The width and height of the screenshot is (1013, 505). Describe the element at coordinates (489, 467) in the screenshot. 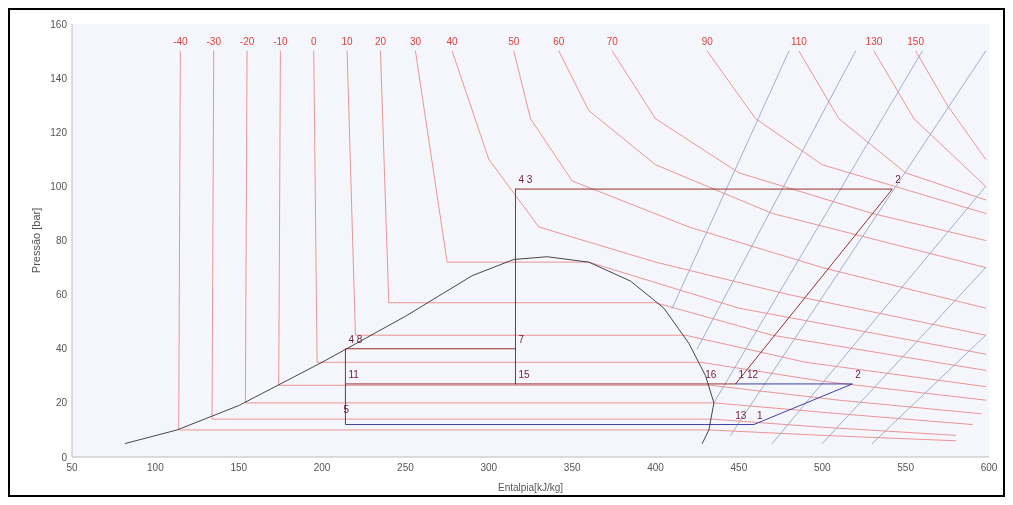

I see `x-tick-label: 300` at that location.